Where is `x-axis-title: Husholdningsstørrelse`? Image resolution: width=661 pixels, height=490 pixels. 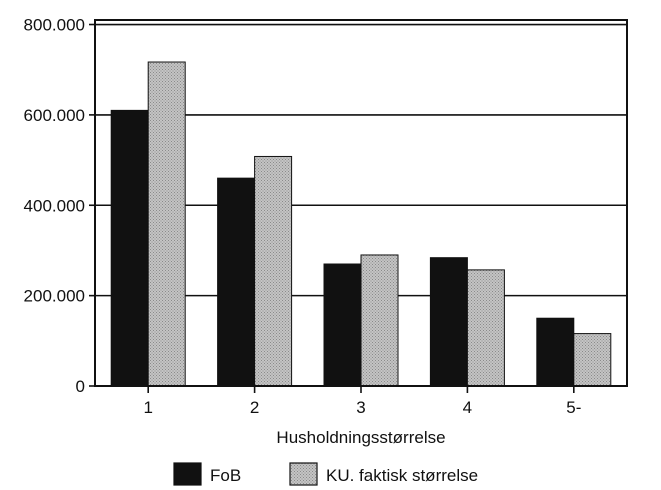
x-axis-title: Husholdningsstørrelse is located at coordinates (360, 437).